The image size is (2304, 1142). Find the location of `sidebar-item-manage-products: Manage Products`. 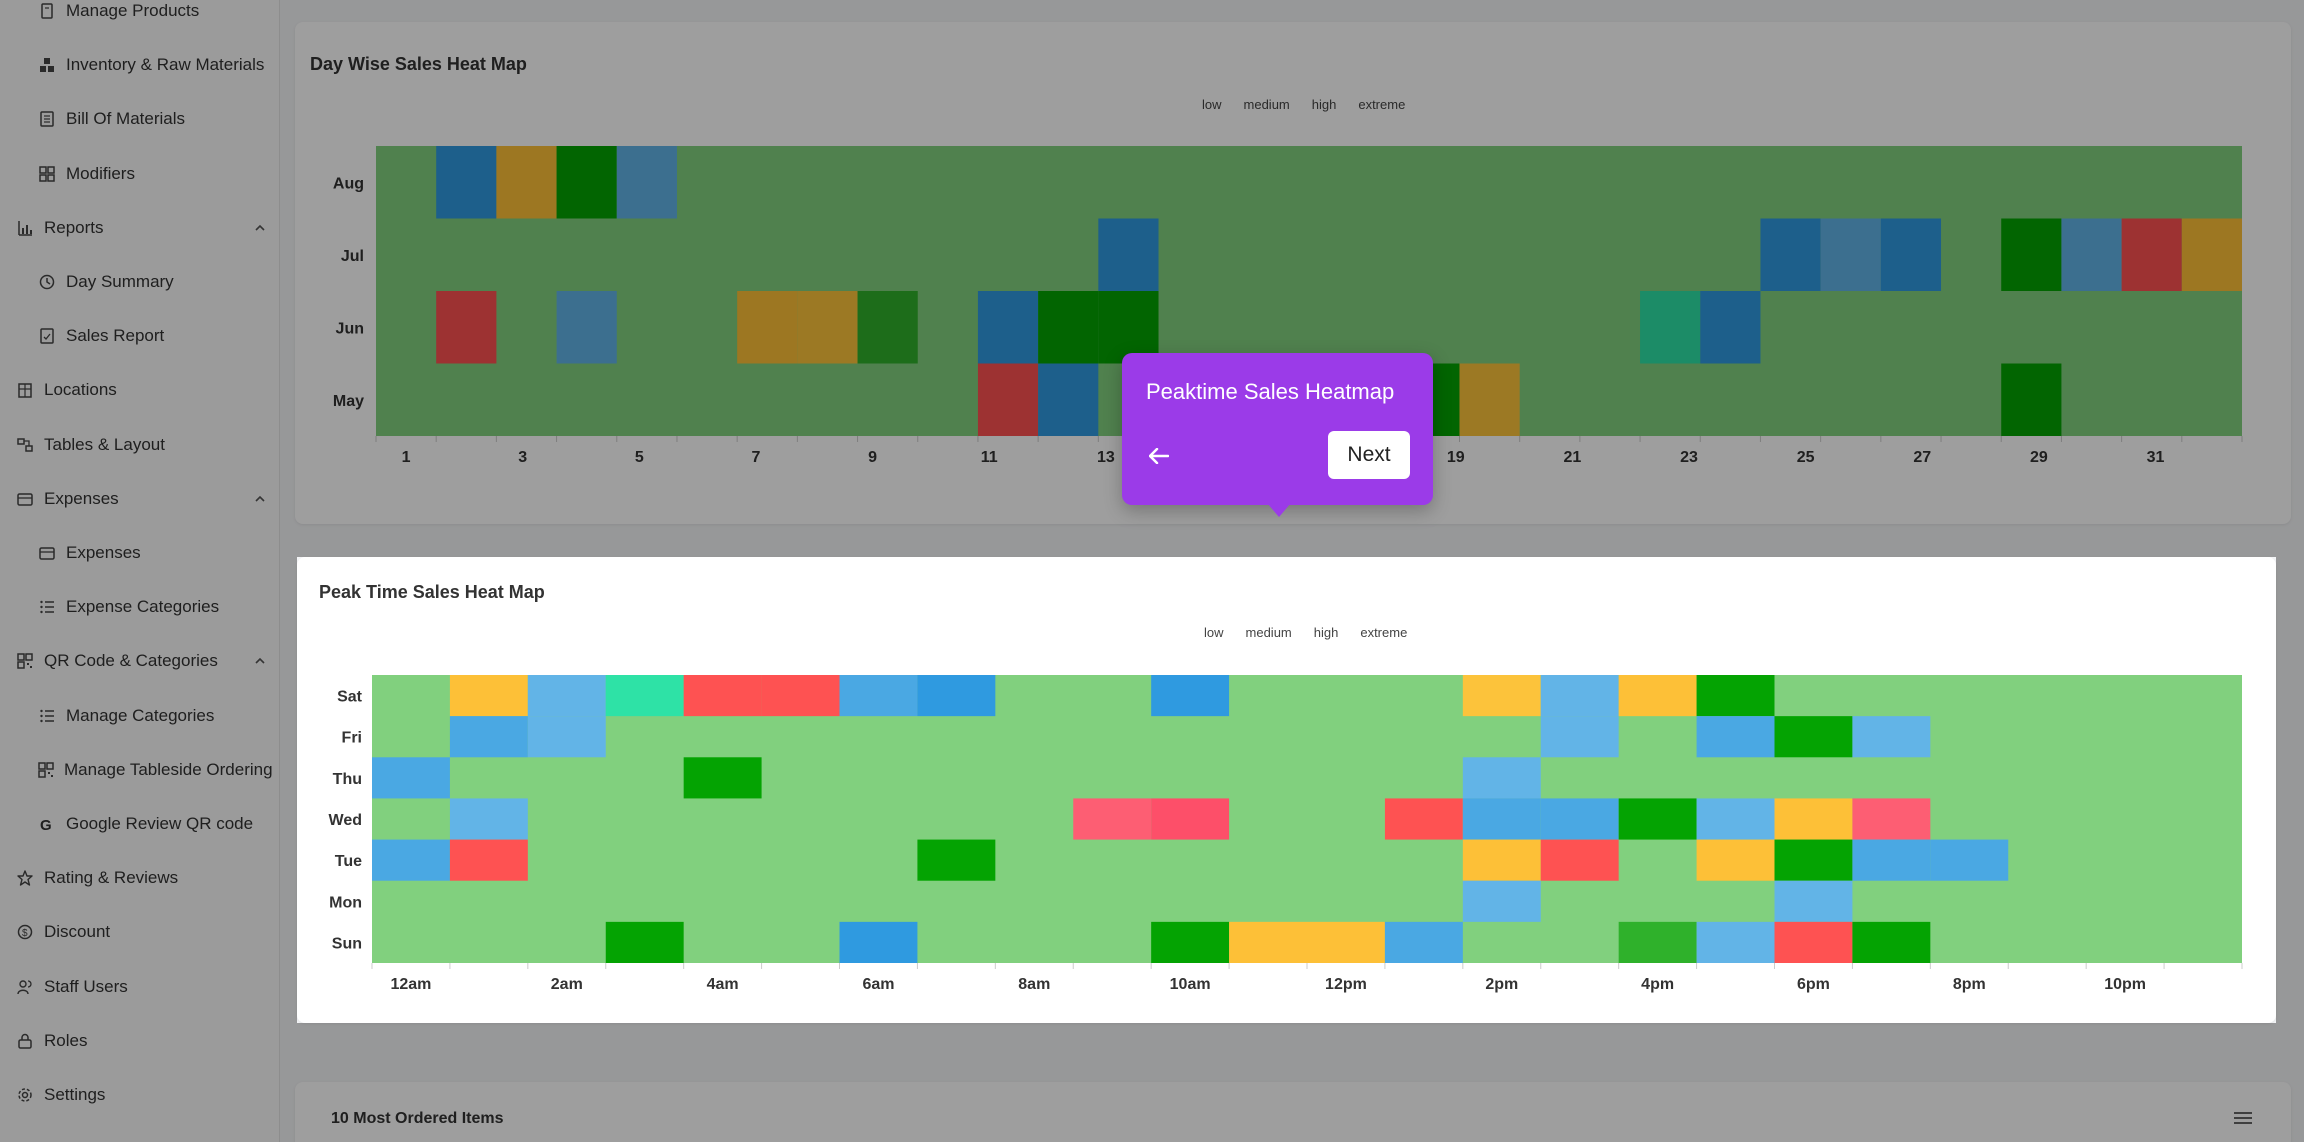

sidebar-item-manage-products: Manage Products is located at coordinates (153, 14).